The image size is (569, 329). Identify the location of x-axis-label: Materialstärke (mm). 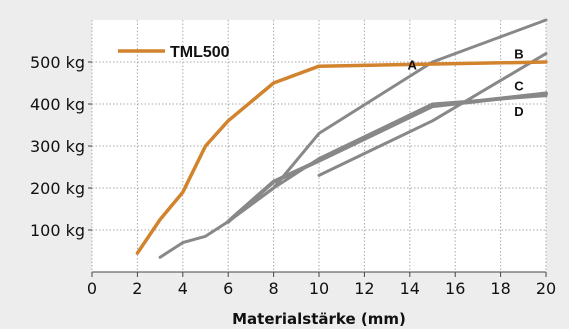
(319, 319).